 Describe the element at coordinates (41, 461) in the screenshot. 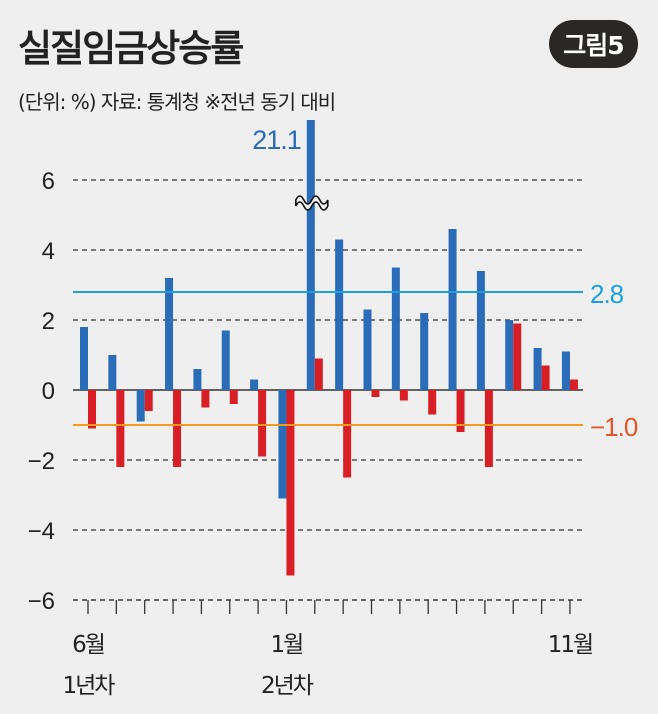

I see `y-tick-label: −2` at that location.